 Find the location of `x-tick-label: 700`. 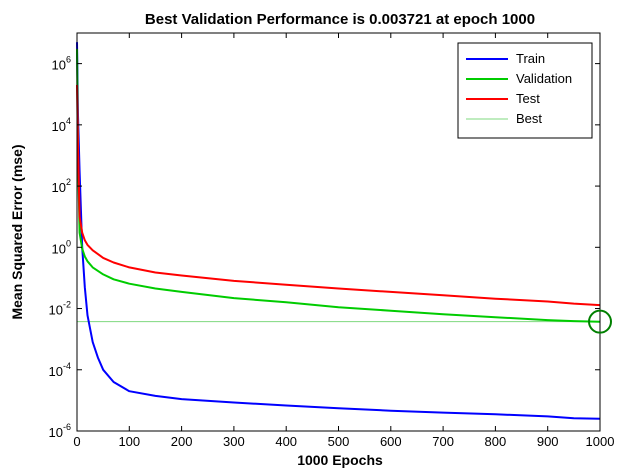

x-tick-label: 700 is located at coordinates (443, 441).